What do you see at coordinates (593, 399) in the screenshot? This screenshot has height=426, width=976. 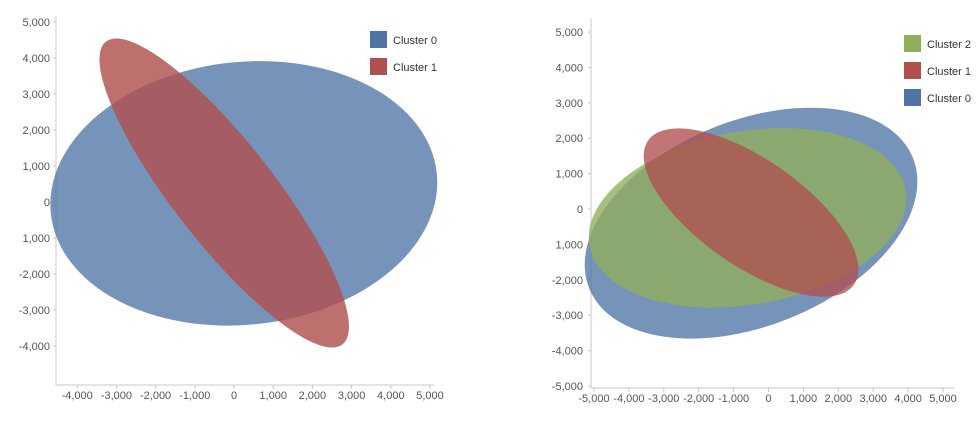 I see `x-tick-label: -5,000` at bounding box center [593, 399].